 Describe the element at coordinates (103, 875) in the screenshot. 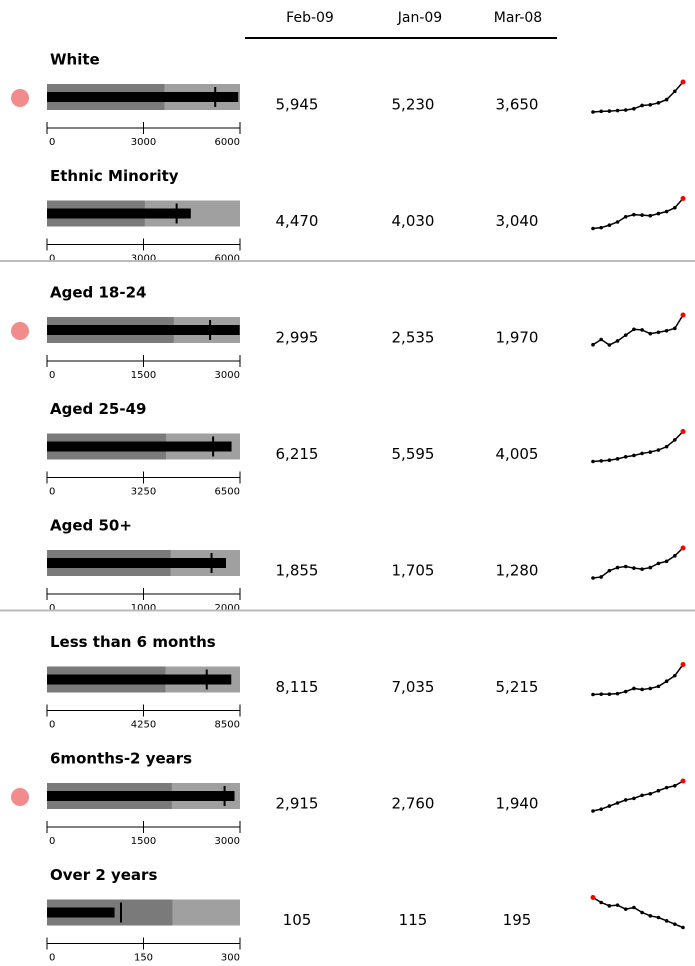

I see `row-label: Over 2 years` at that location.